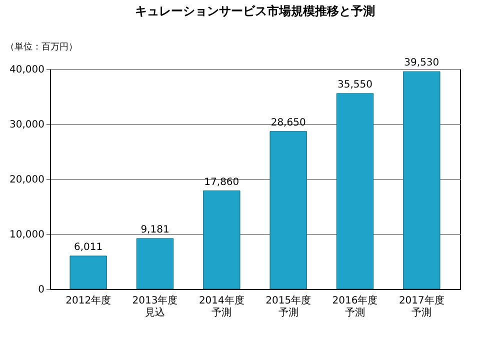 Image resolution: width=500 pixels, height=350 pixels. Describe the element at coordinates (27, 125) in the screenshot. I see `y-tick-label: 30,000` at that location.